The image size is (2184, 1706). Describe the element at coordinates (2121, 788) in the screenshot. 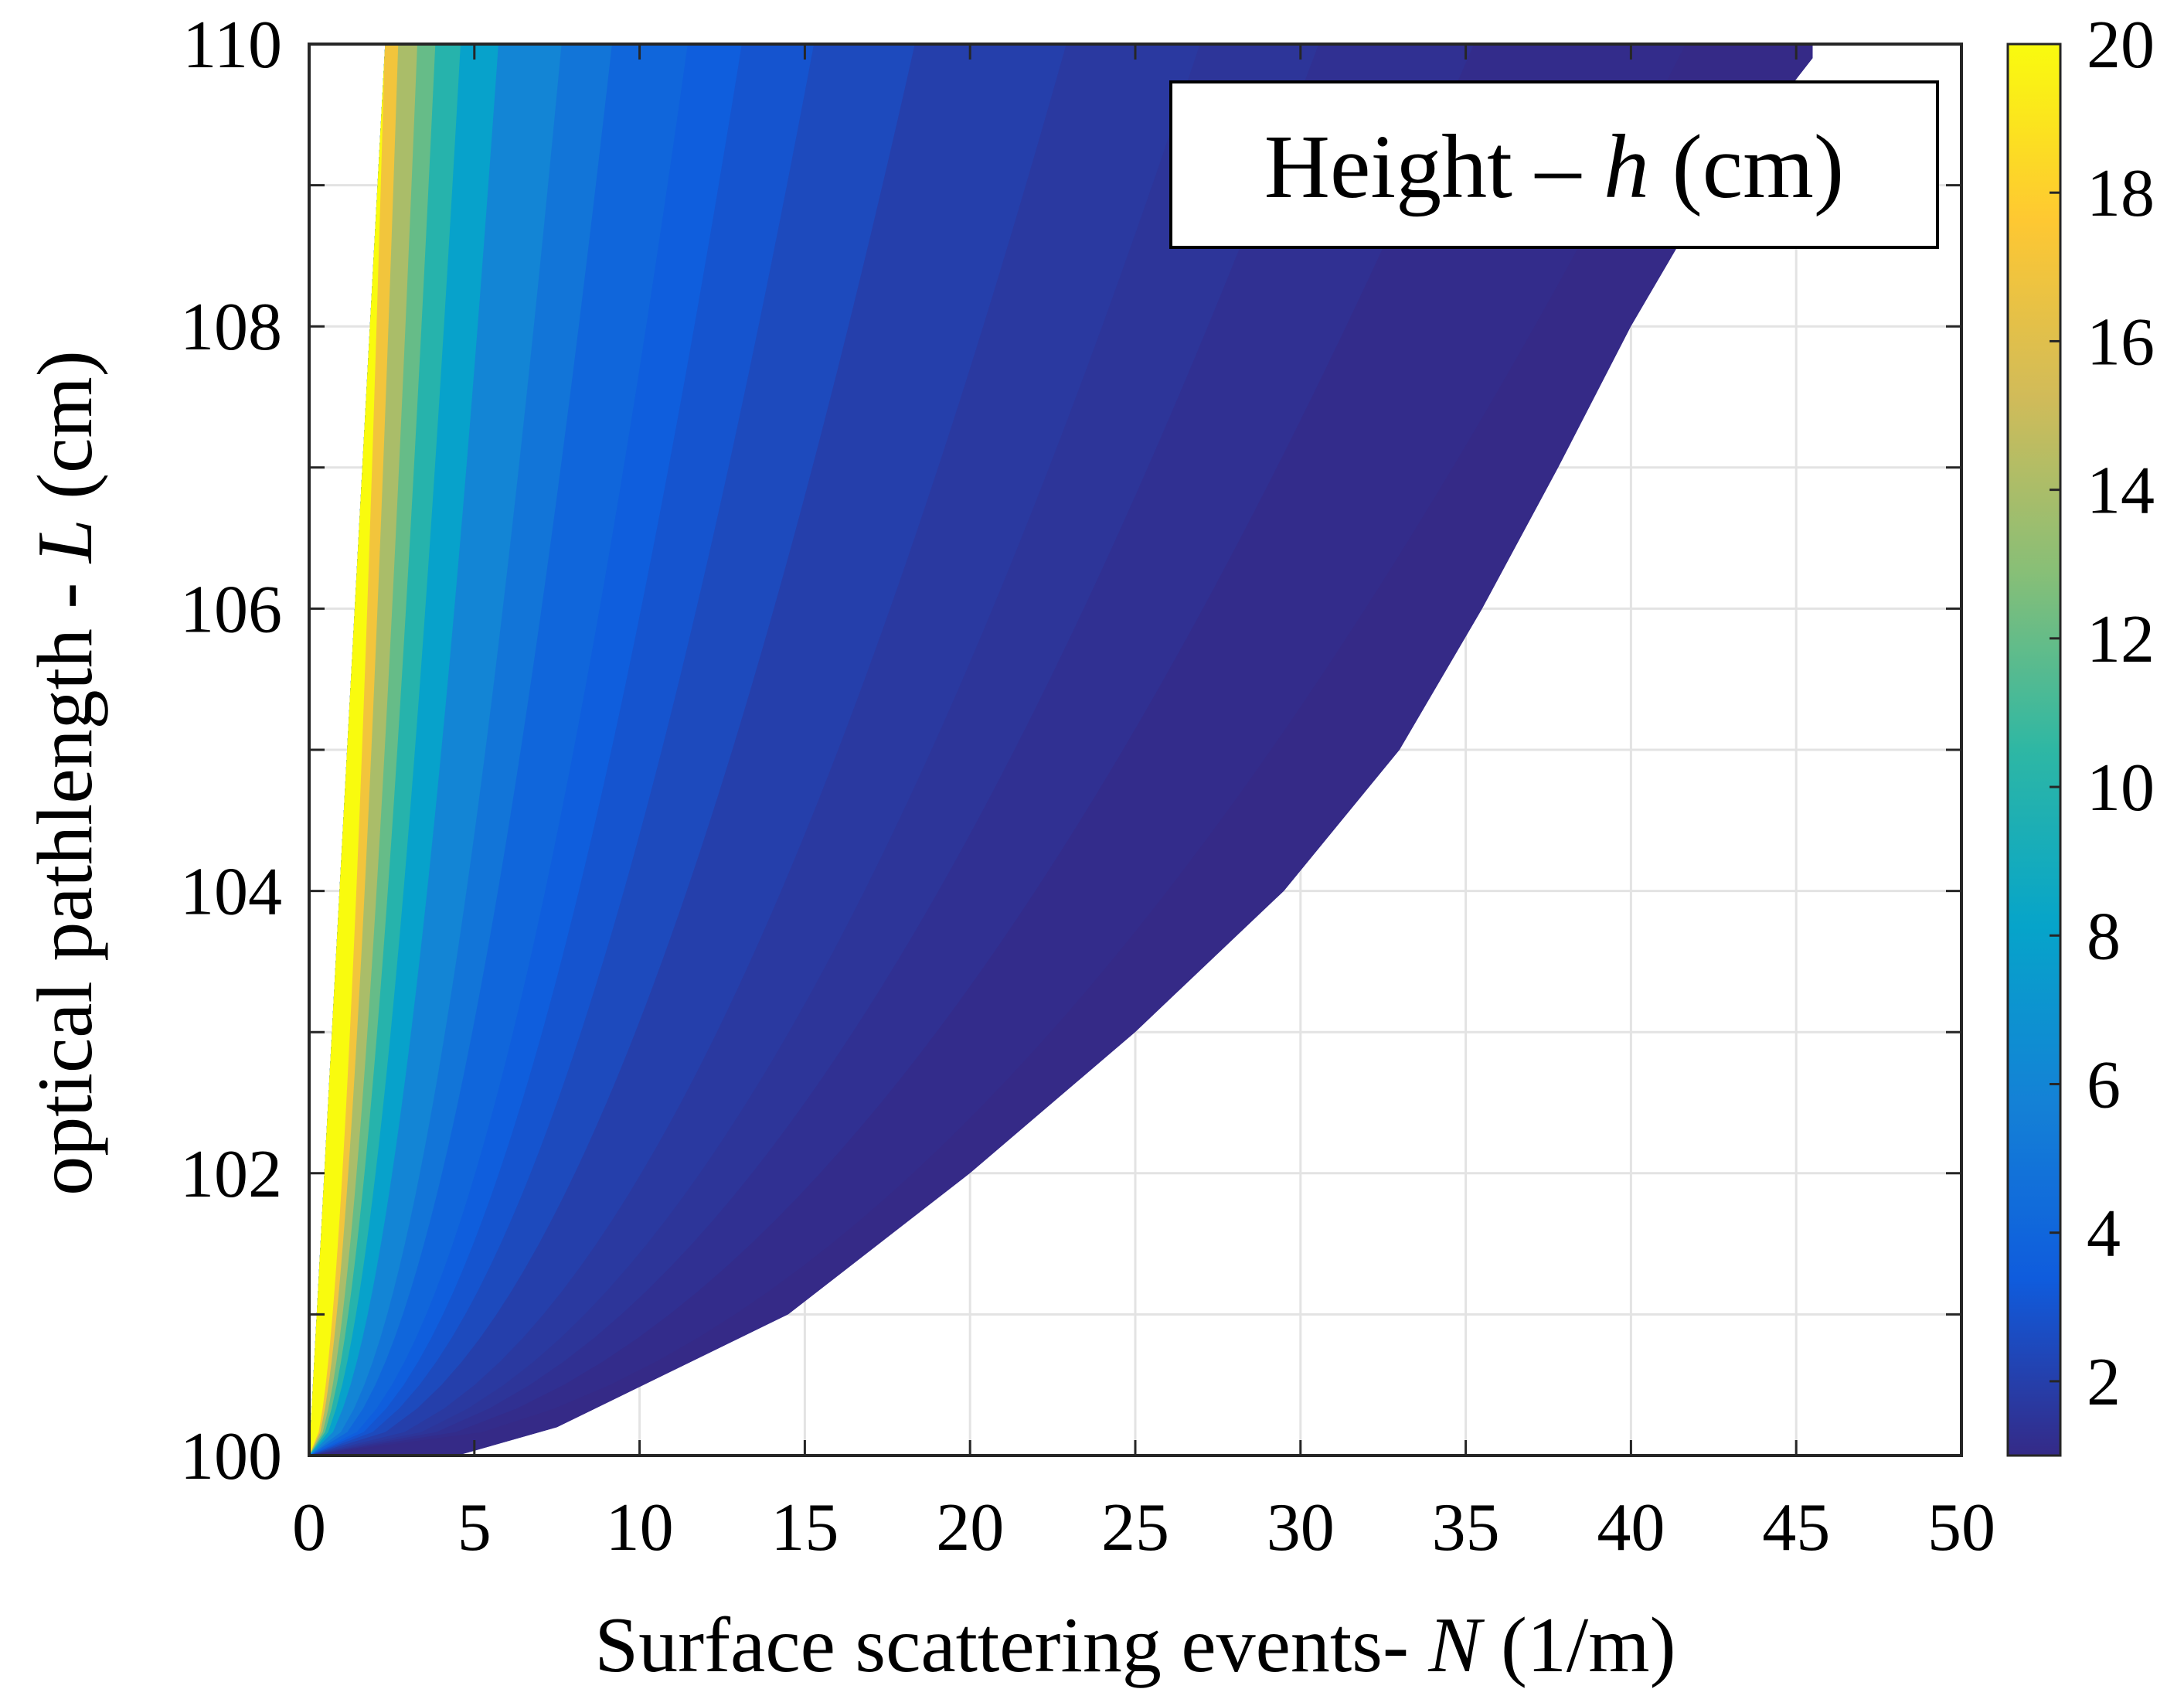

I see `colorbar-tick-label: 10` at that location.